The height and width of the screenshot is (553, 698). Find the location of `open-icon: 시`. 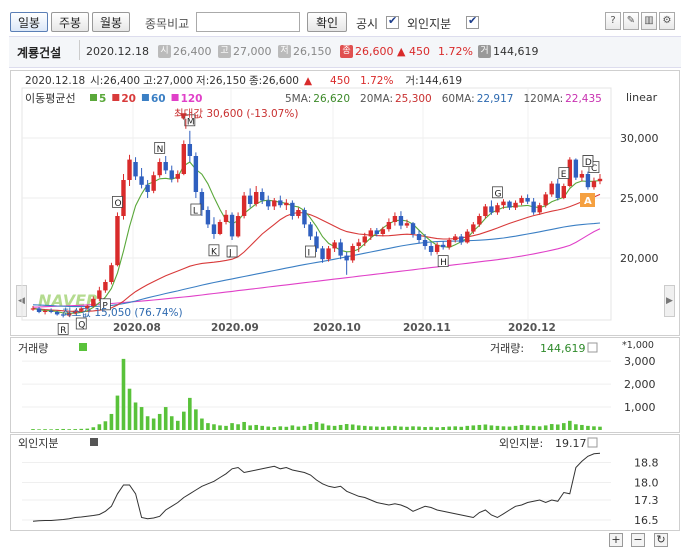

open-icon: 시 is located at coordinates (164, 51).